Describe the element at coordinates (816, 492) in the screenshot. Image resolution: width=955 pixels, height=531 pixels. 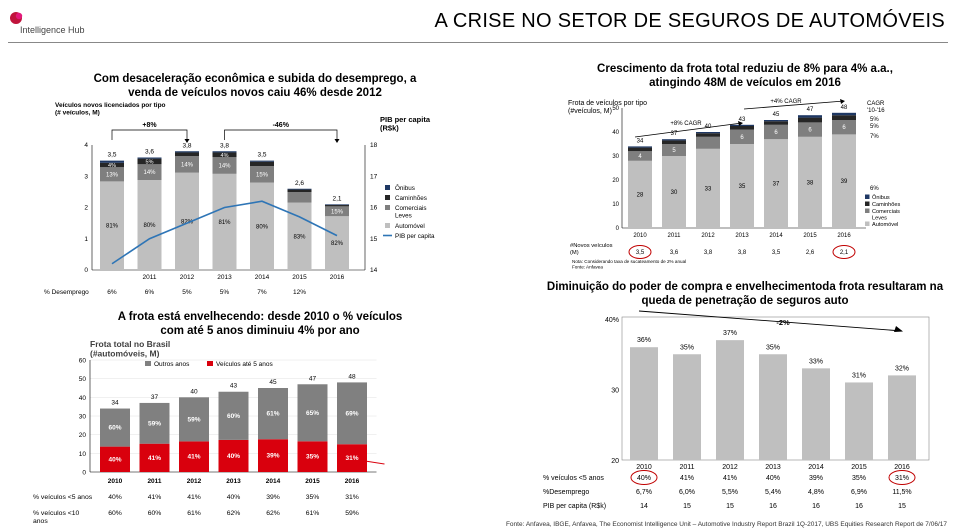
I see `table-cell: 4,8%` at that location.